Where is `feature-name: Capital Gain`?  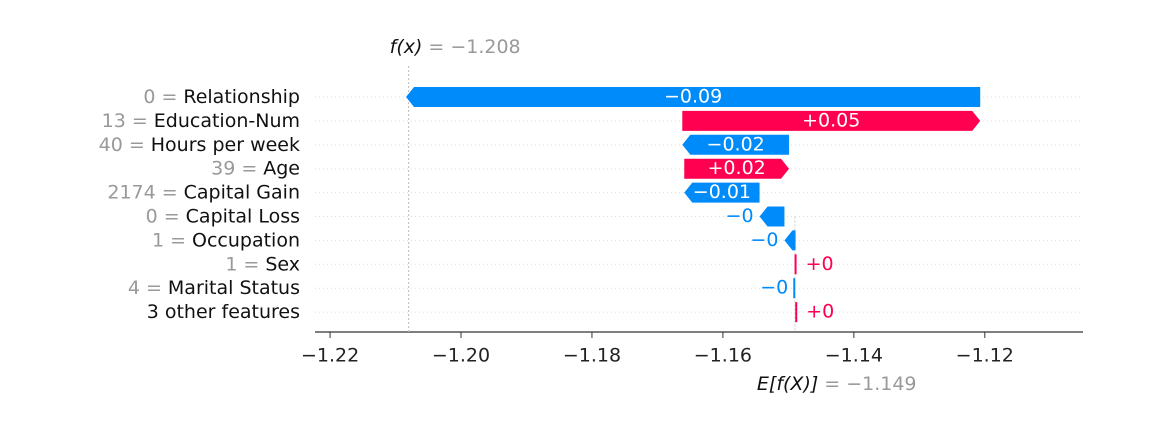 feature-name: Capital Gain is located at coordinates (242, 192).